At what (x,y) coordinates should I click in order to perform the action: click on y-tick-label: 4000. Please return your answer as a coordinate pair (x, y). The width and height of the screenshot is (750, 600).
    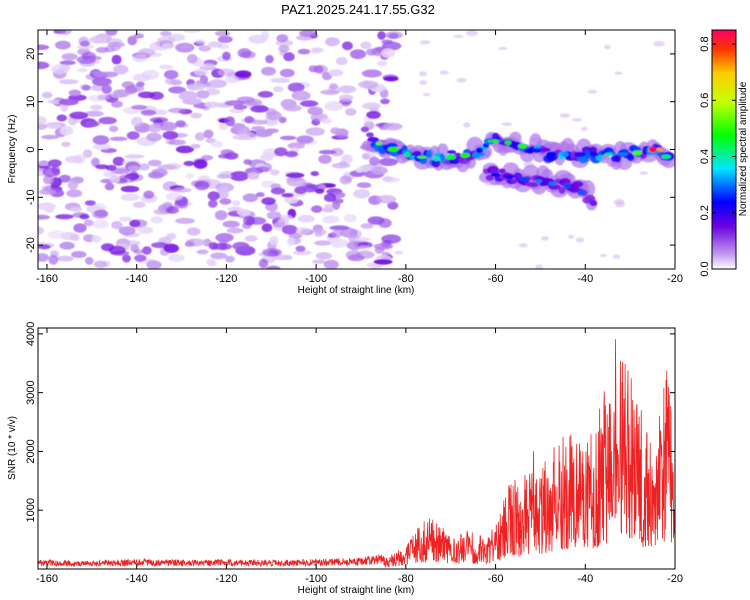
    Looking at the image, I should click on (31, 334).